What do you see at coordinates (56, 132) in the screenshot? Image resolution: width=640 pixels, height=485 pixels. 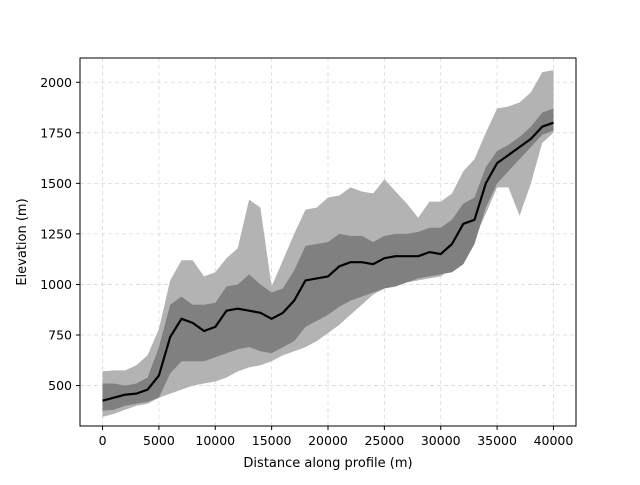 I see `y-tick-label: 1750` at bounding box center [56, 132].